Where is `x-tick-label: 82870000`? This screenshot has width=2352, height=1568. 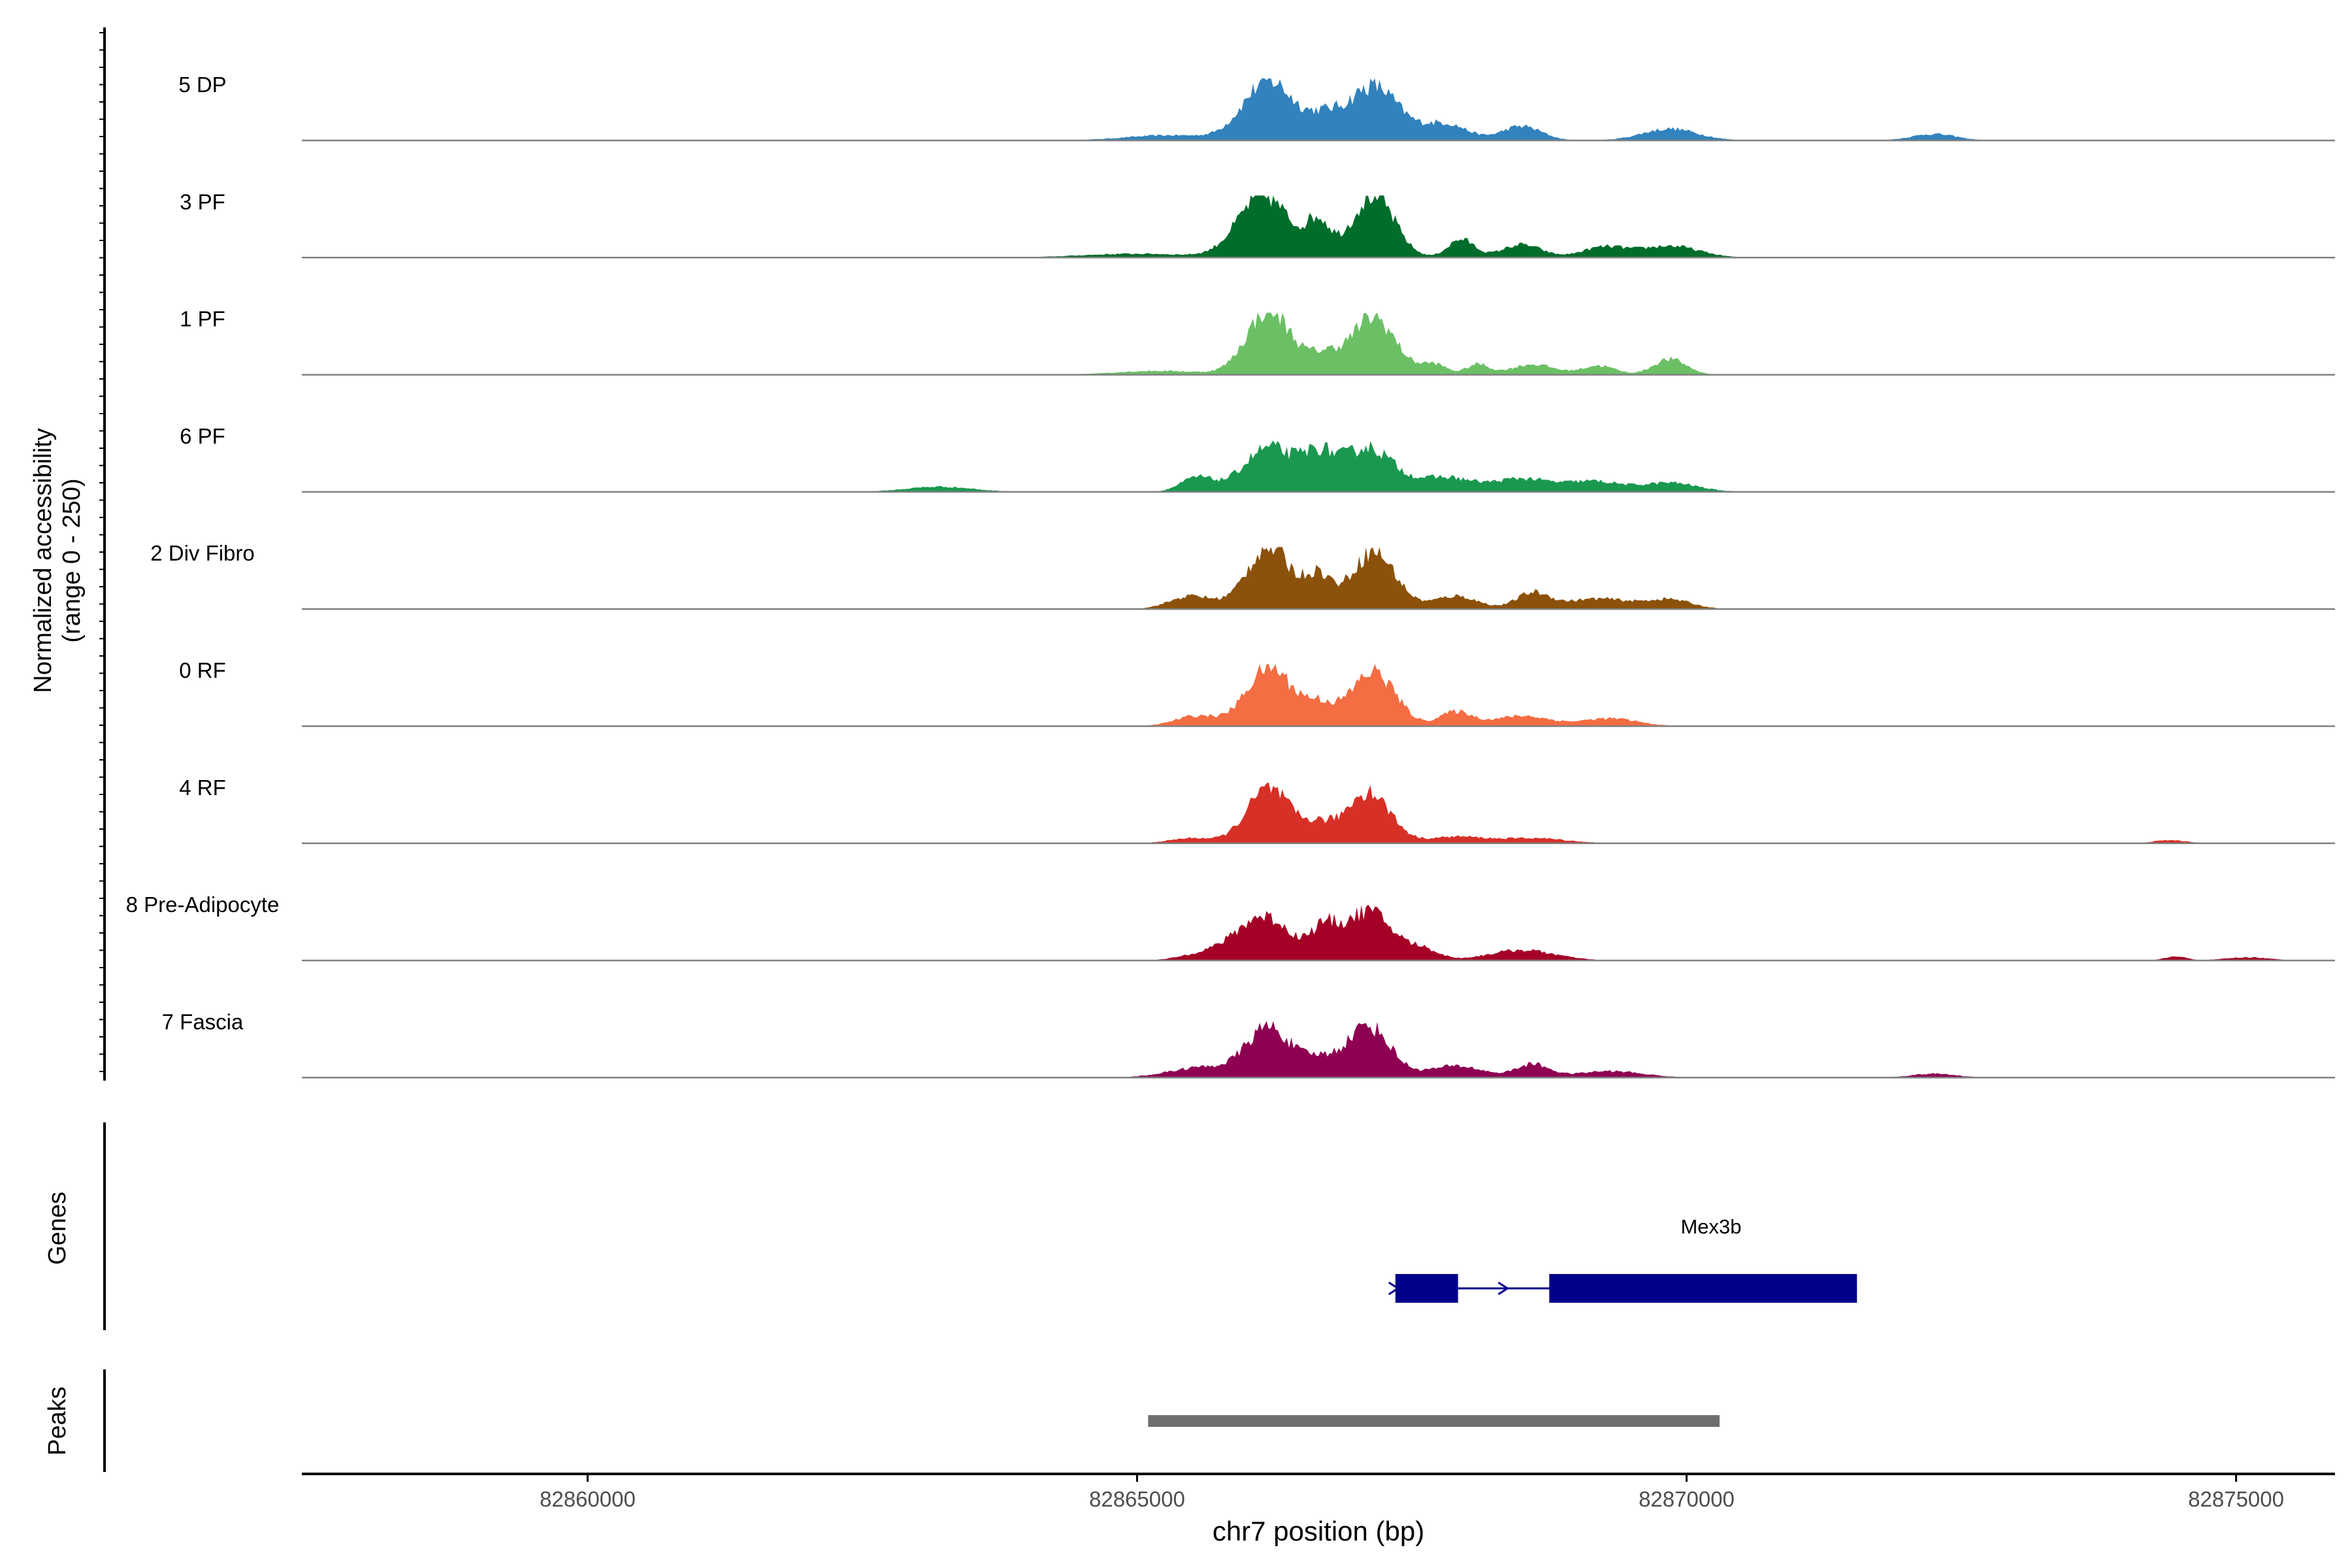 x-tick-label: 82870000 is located at coordinates (1687, 1499).